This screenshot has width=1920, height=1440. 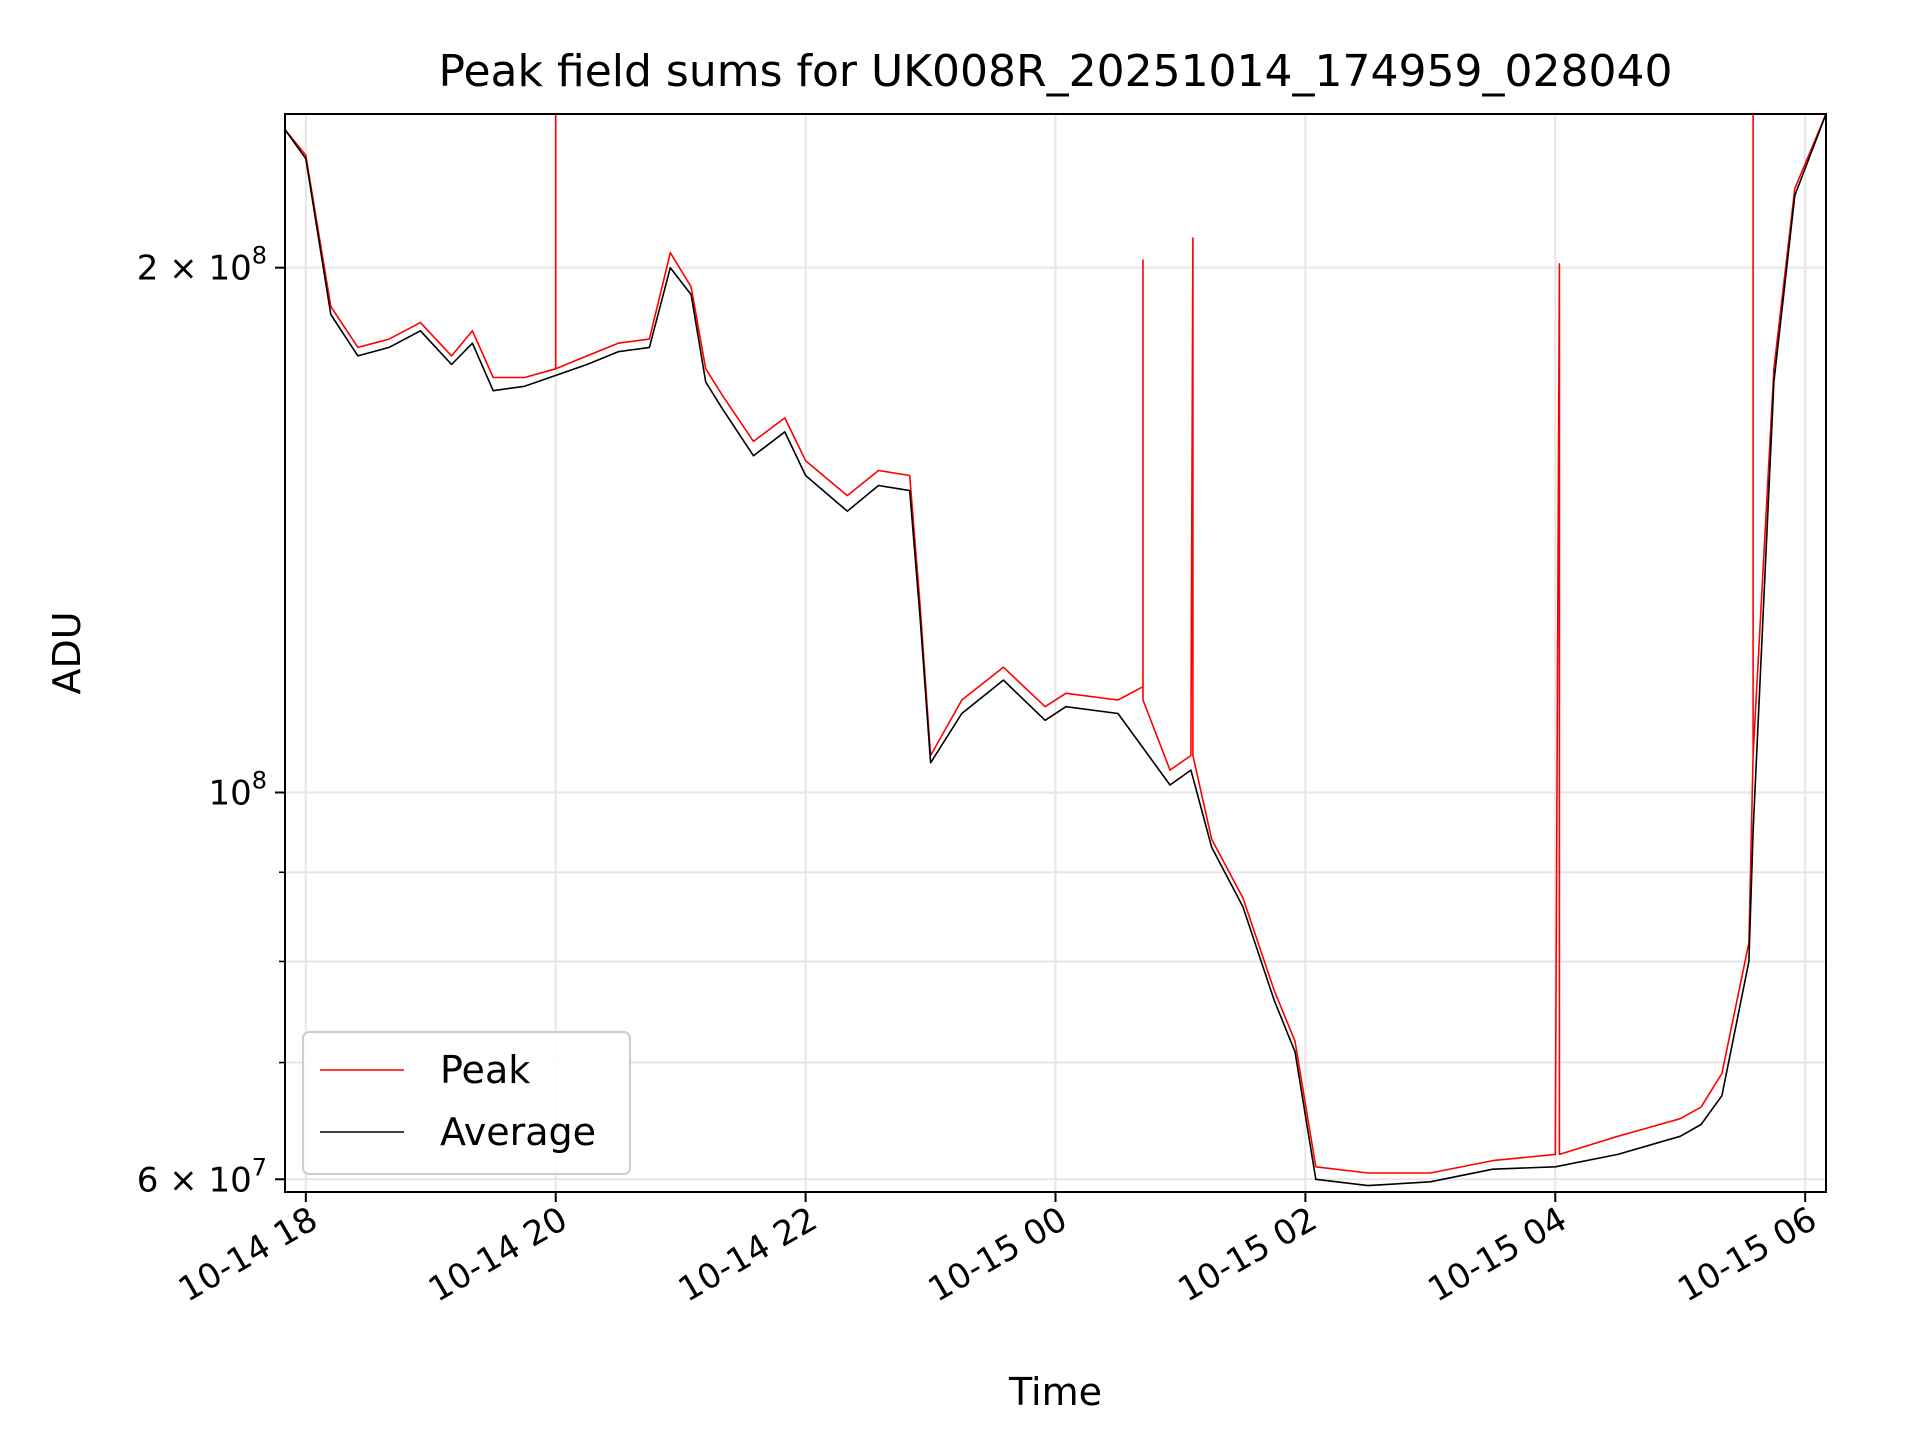 I want to click on x-tick-label: 10-15 06, so click(x=1747, y=1254).